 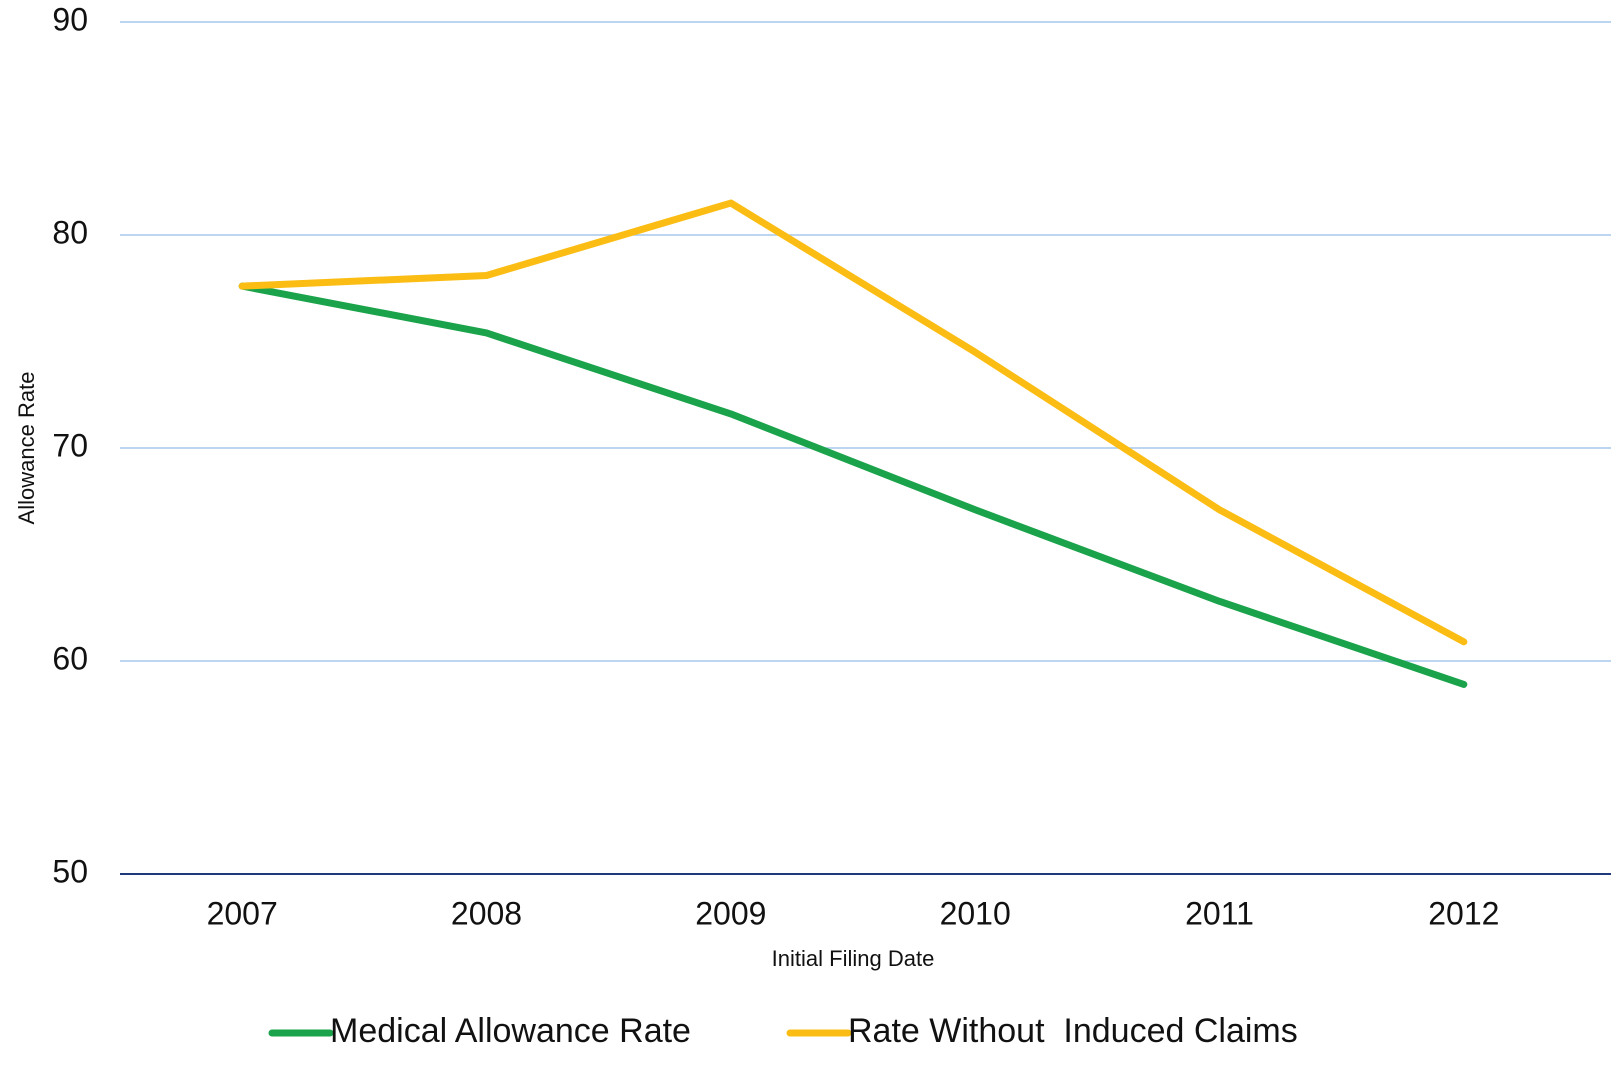 What do you see at coordinates (730, 913) in the screenshot?
I see `x-tick-label: 2009` at bounding box center [730, 913].